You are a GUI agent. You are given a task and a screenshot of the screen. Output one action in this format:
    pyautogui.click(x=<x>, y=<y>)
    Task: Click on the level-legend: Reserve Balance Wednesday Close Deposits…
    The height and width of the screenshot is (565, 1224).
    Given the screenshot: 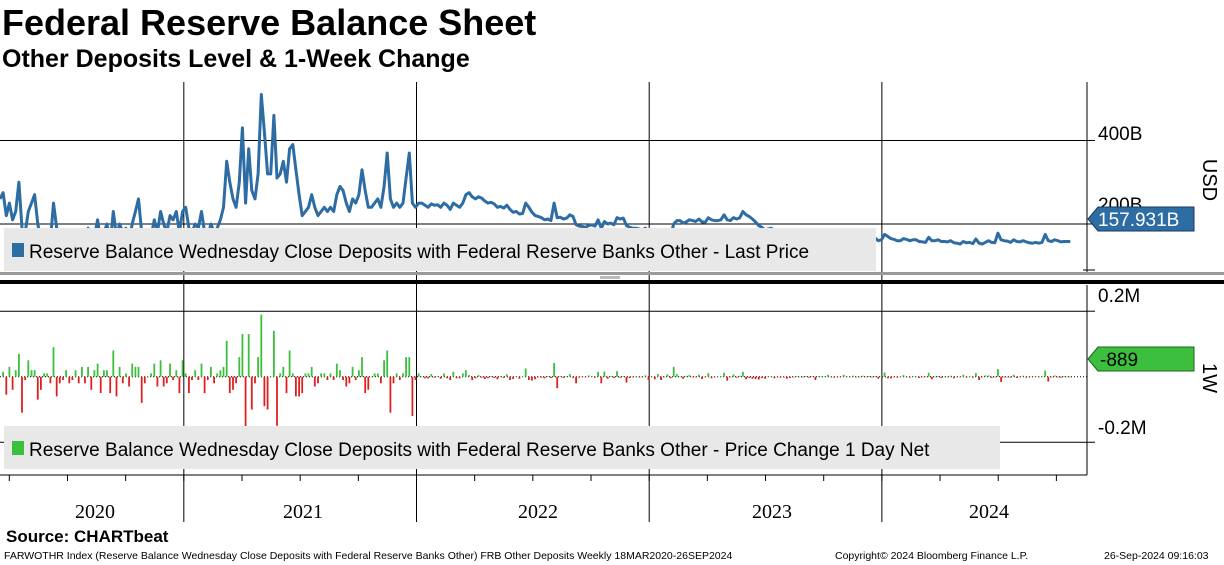 What is the action you would take?
    pyautogui.click(x=440, y=249)
    